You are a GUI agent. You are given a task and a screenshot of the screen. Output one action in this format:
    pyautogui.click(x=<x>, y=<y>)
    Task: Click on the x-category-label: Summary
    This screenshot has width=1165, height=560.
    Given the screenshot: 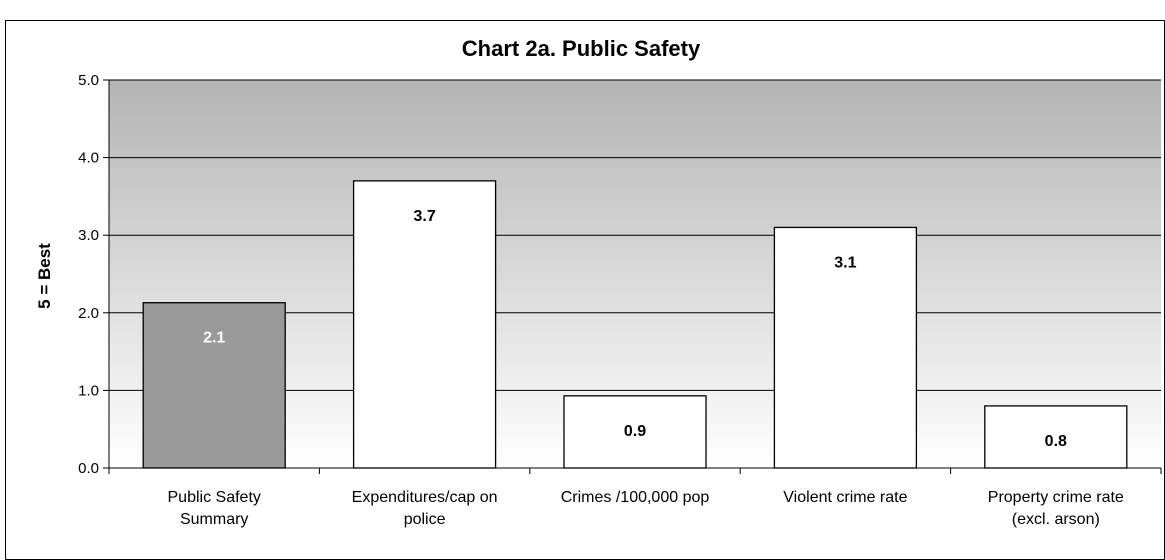 What is the action you would take?
    pyautogui.click(x=214, y=519)
    